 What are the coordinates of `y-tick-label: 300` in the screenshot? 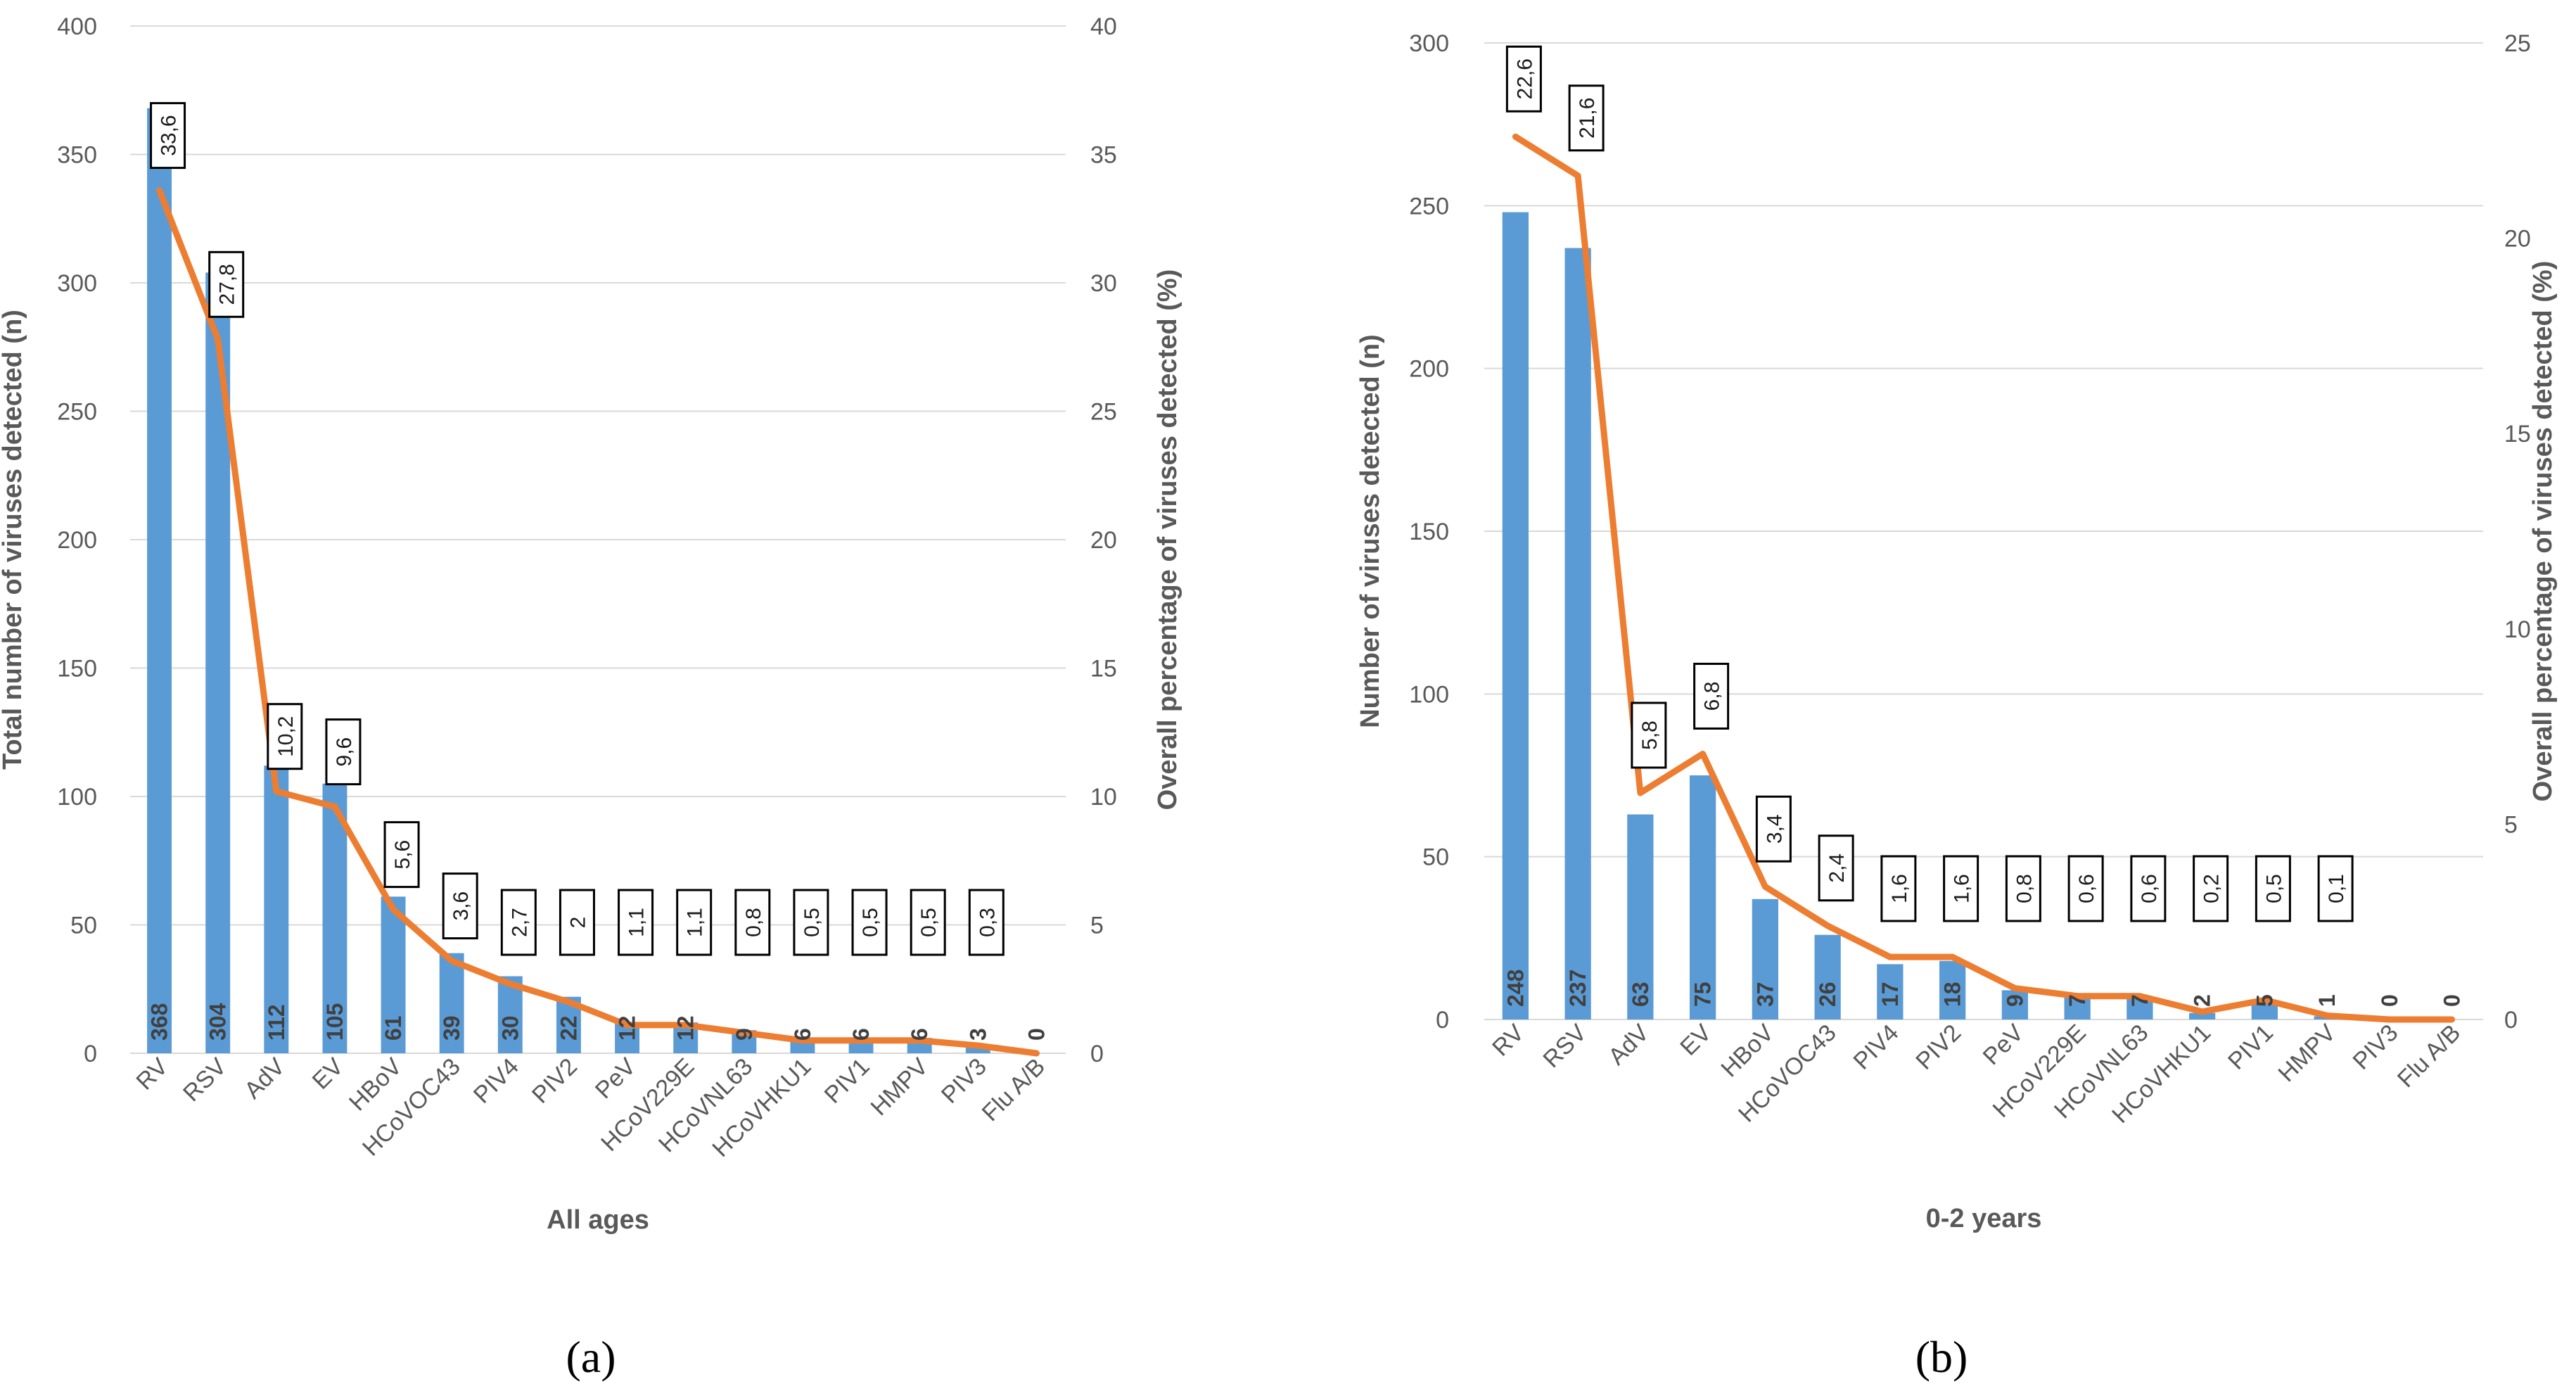 It's located at (1429, 43).